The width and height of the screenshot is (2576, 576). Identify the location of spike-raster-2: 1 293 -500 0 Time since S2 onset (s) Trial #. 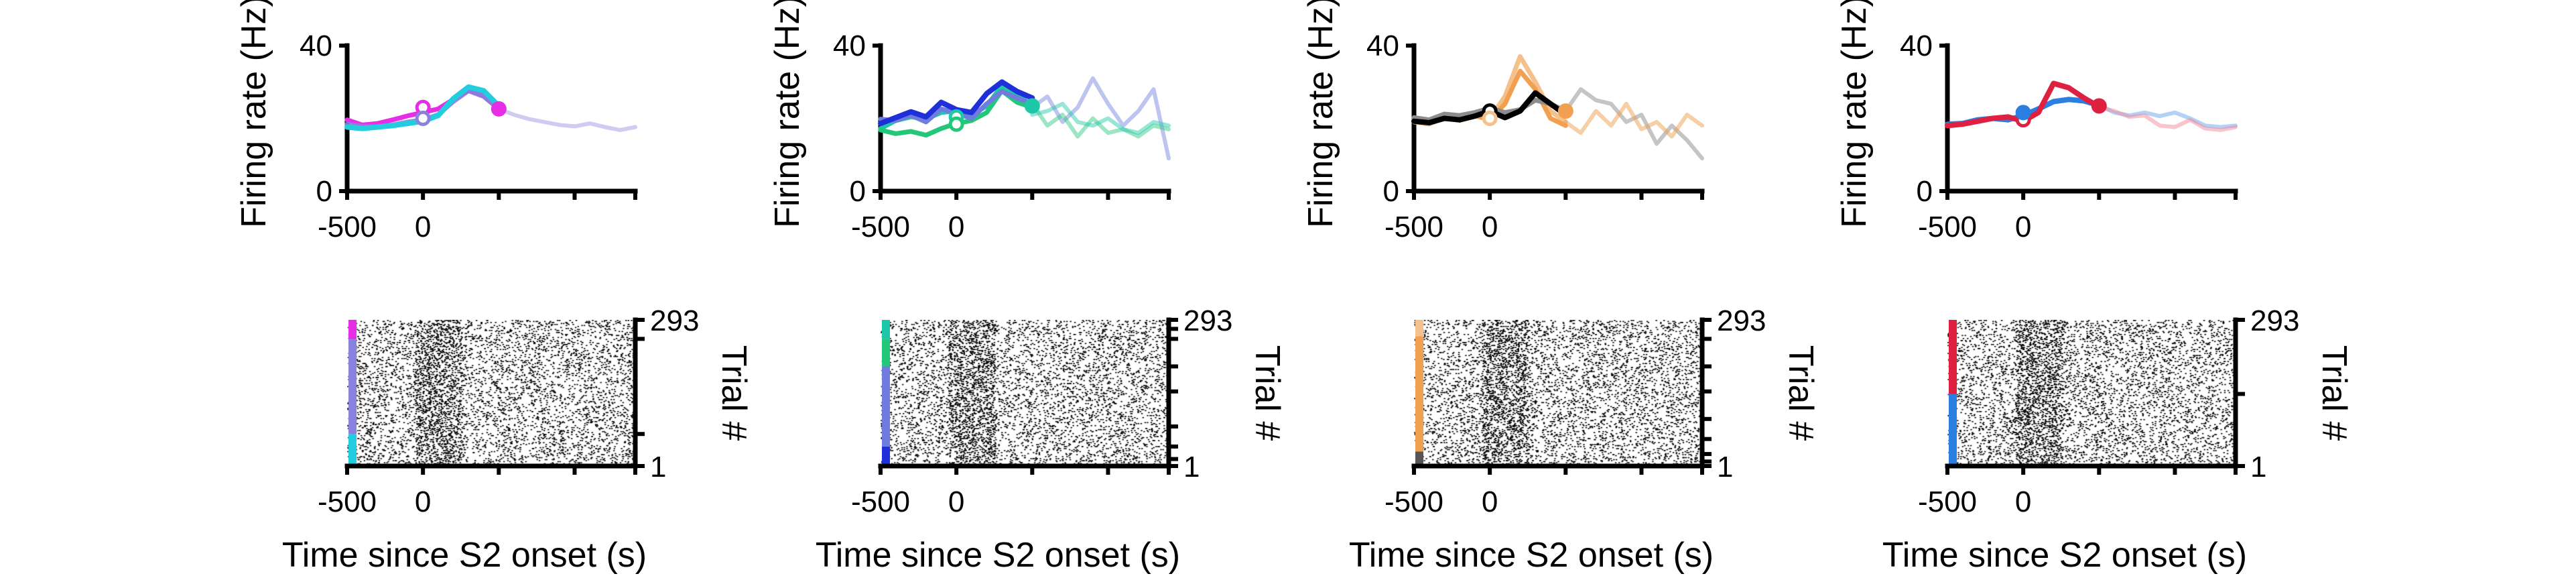
(1051, 440).